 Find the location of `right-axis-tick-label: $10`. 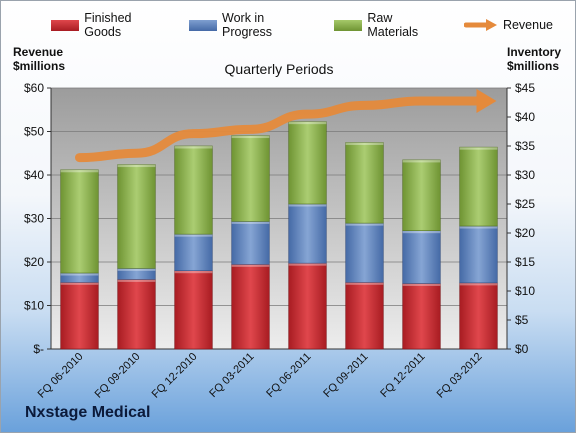

right-axis-tick-label: $10 is located at coordinates (525, 291).